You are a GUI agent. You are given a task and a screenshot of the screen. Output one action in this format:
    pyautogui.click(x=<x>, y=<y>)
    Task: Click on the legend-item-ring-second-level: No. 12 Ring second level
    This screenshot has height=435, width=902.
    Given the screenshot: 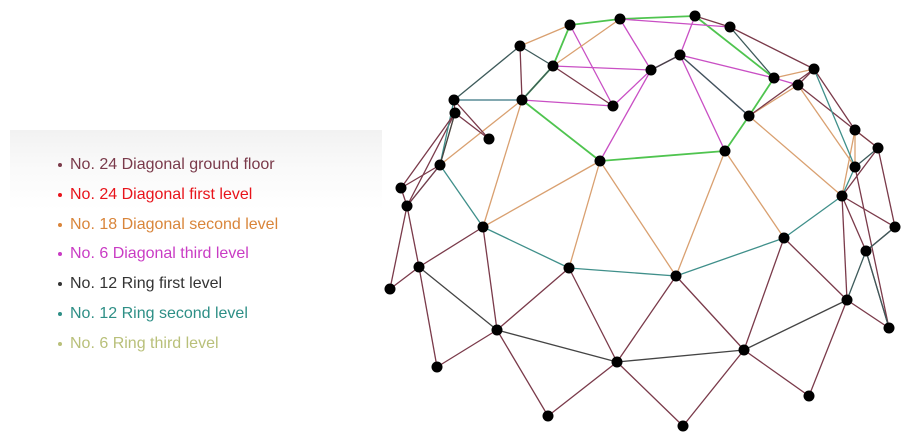 What is the action you would take?
    pyautogui.click(x=220, y=314)
    